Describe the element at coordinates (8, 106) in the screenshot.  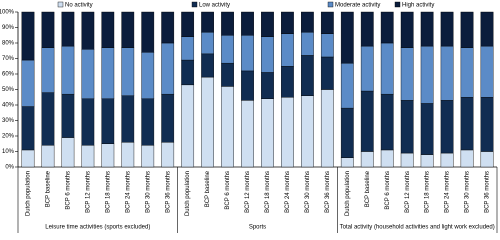
I see `y-tick-label: 40%` at that location.